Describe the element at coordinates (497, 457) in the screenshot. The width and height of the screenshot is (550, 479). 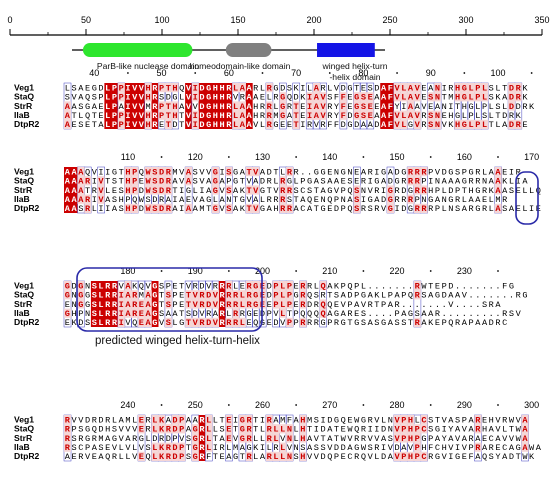
I see `residue: Y` at that location.